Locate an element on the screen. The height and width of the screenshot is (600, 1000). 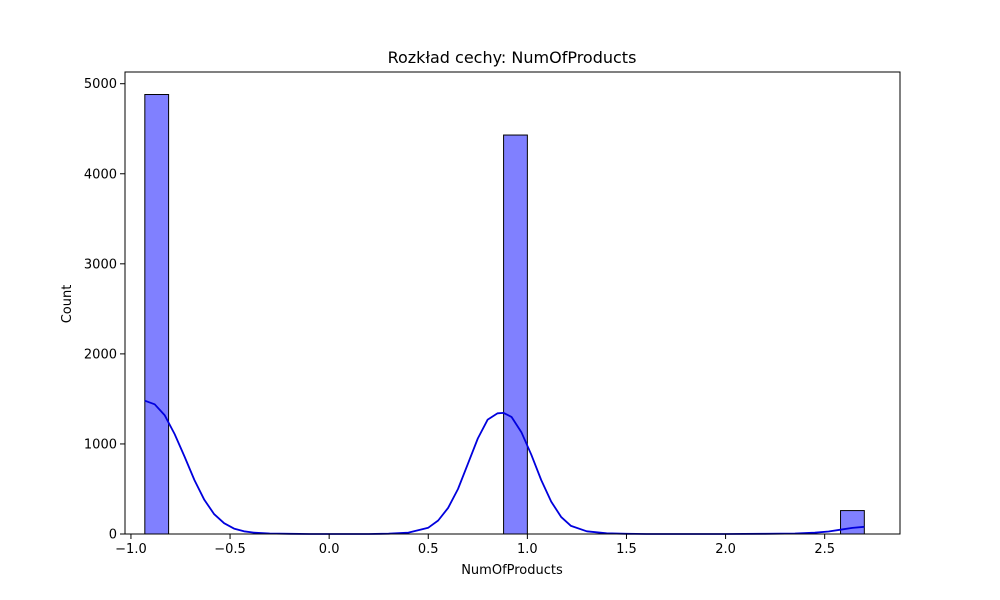
x-tick-label-0: −1.0 is located at coordinates (131, 549).